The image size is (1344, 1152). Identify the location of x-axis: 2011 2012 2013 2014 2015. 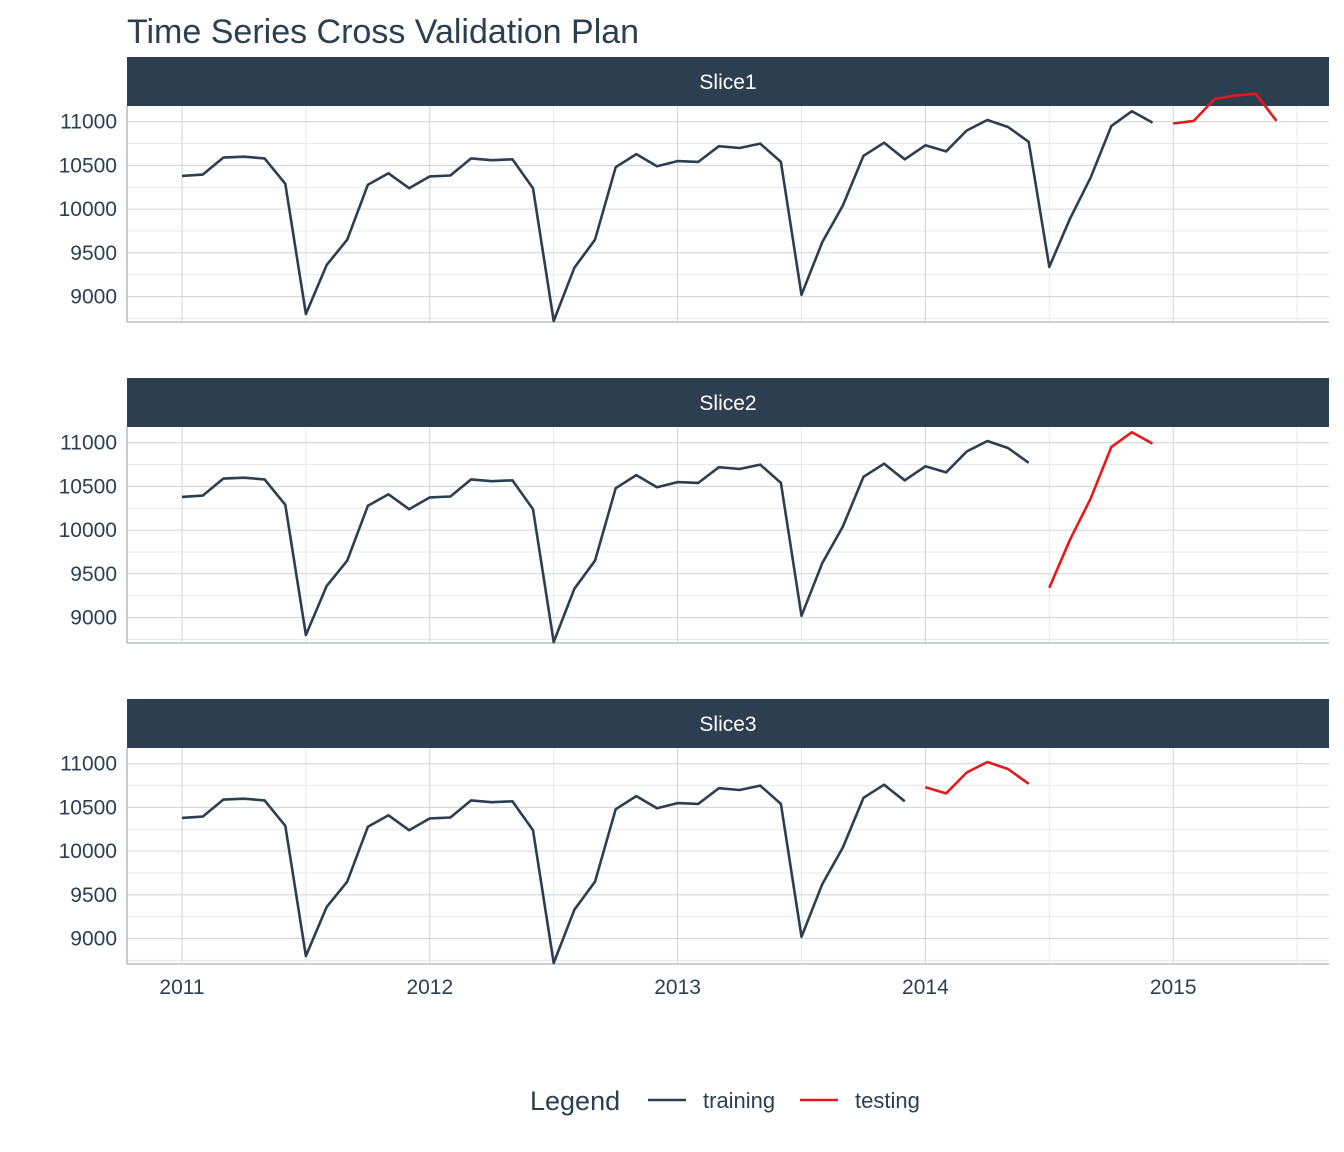
(677, 987).